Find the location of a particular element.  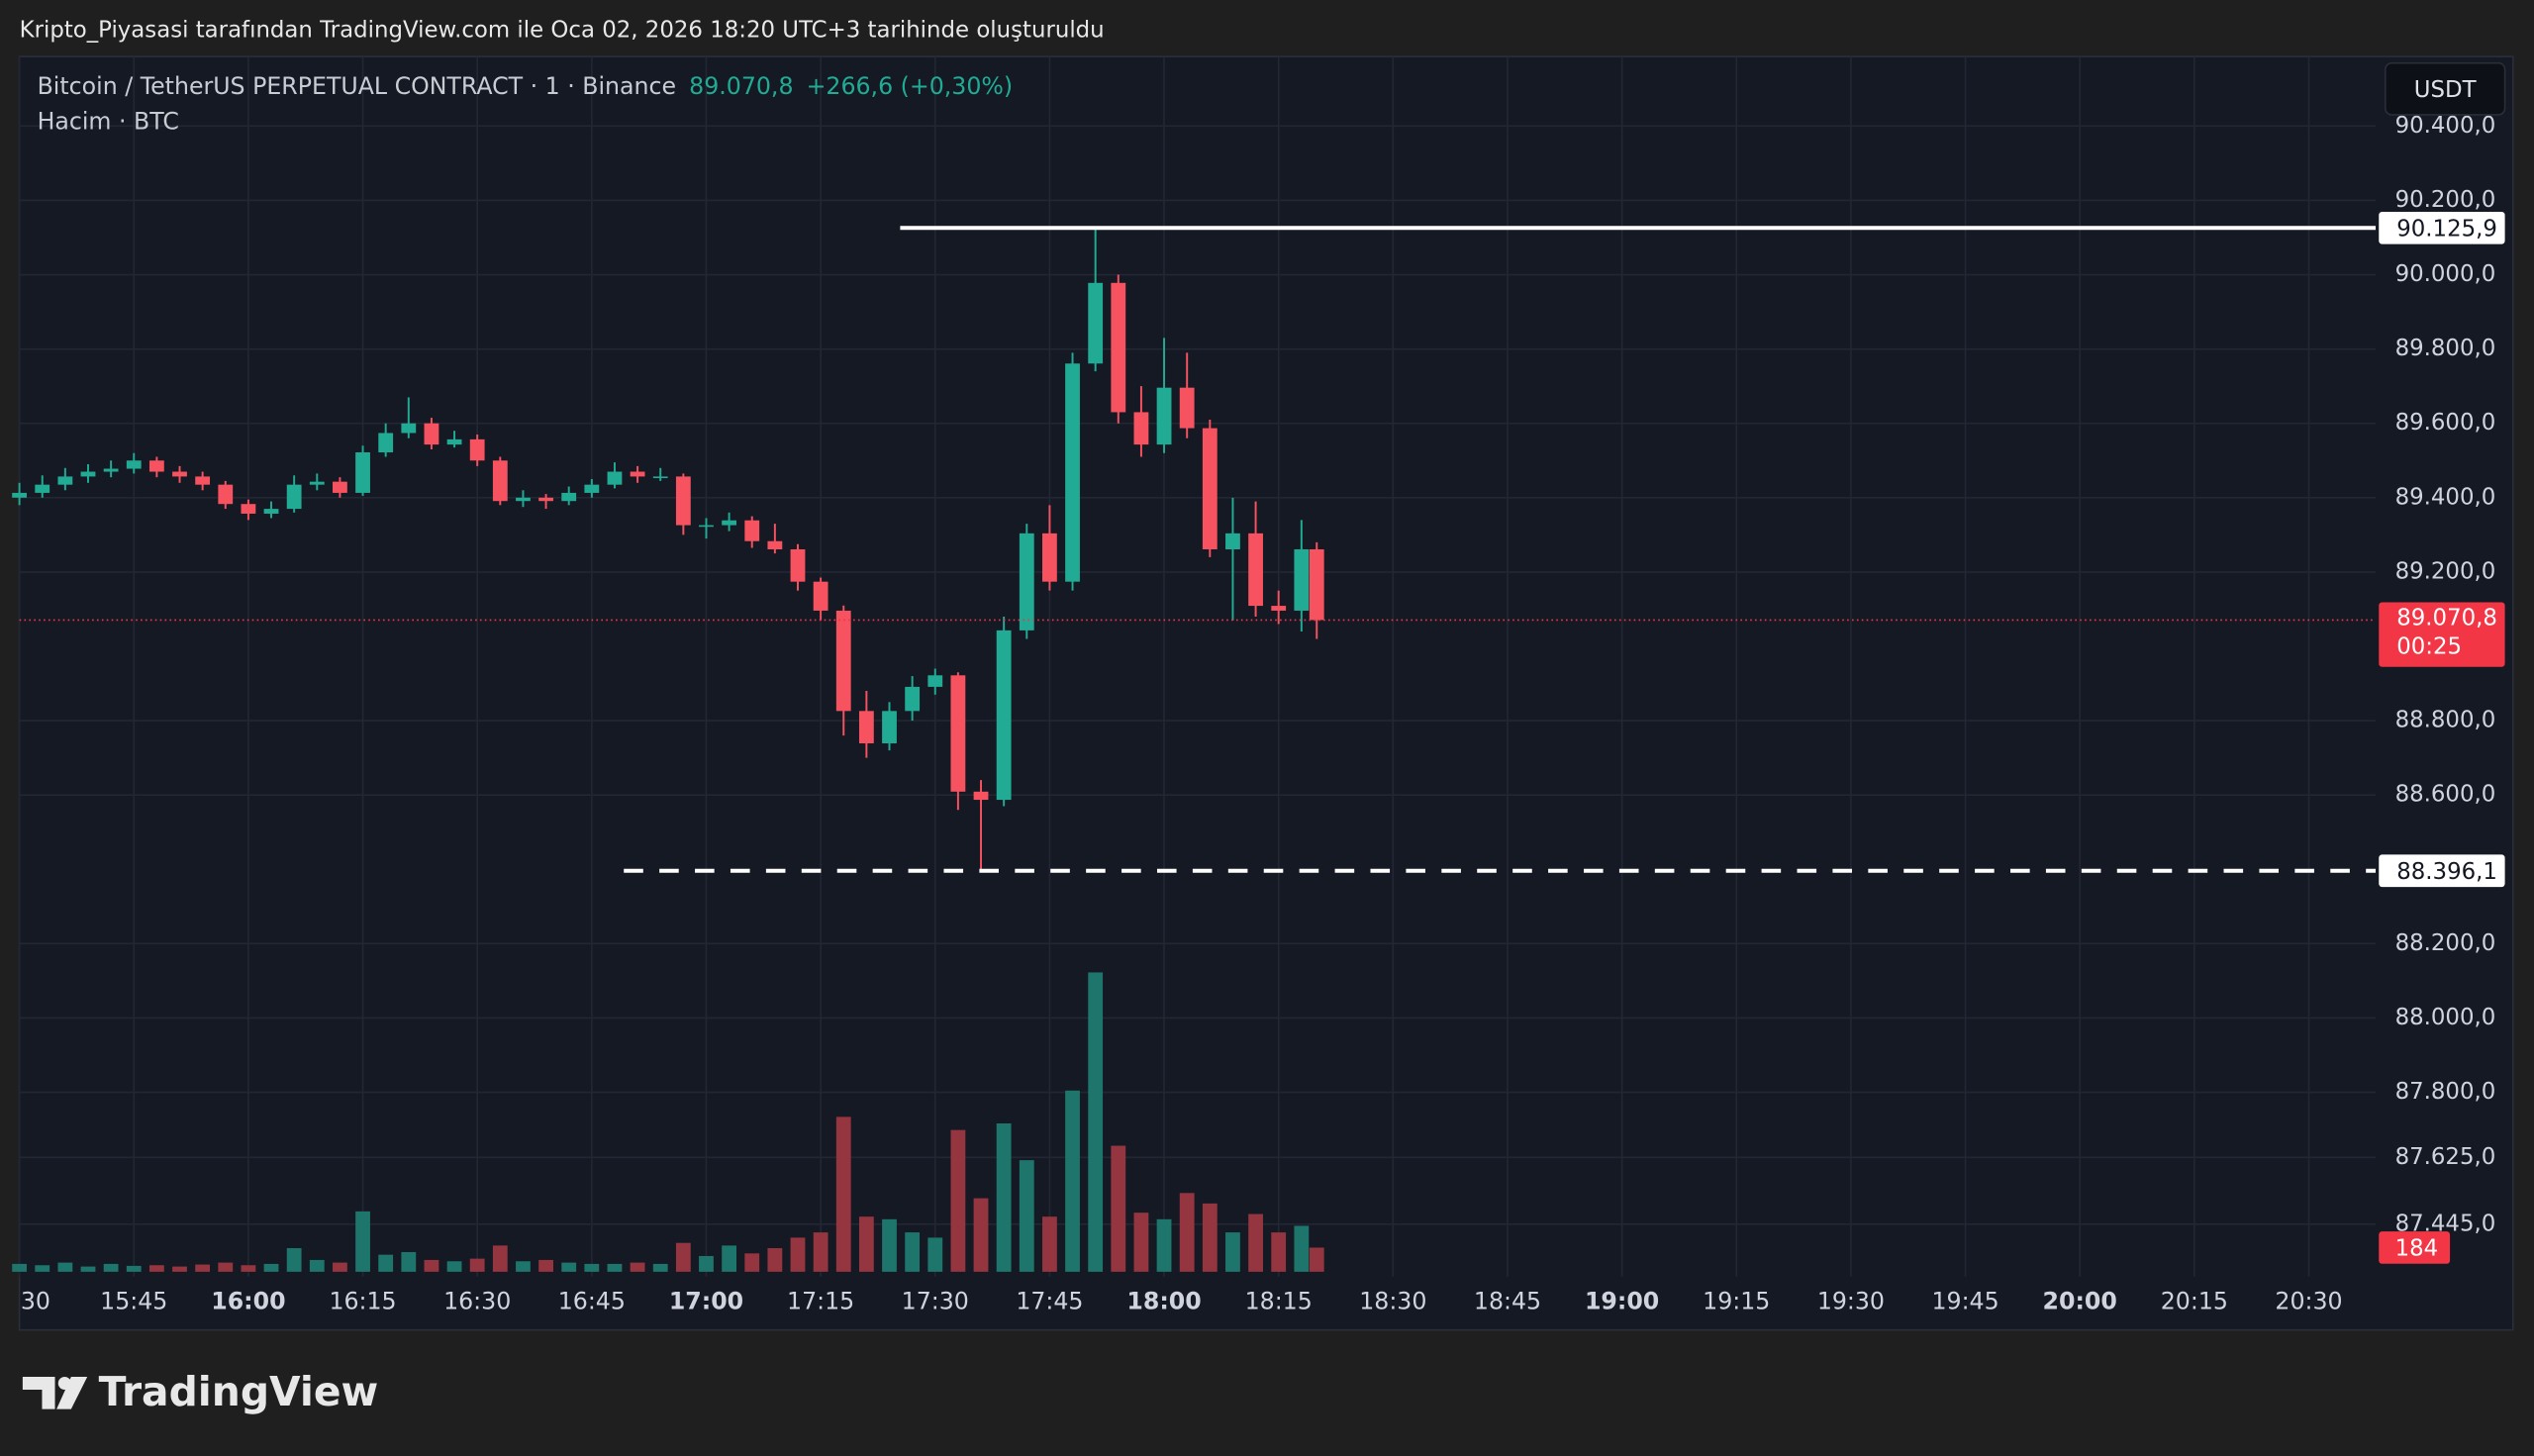

currency: USDT is located at coordinates (2446, 90).